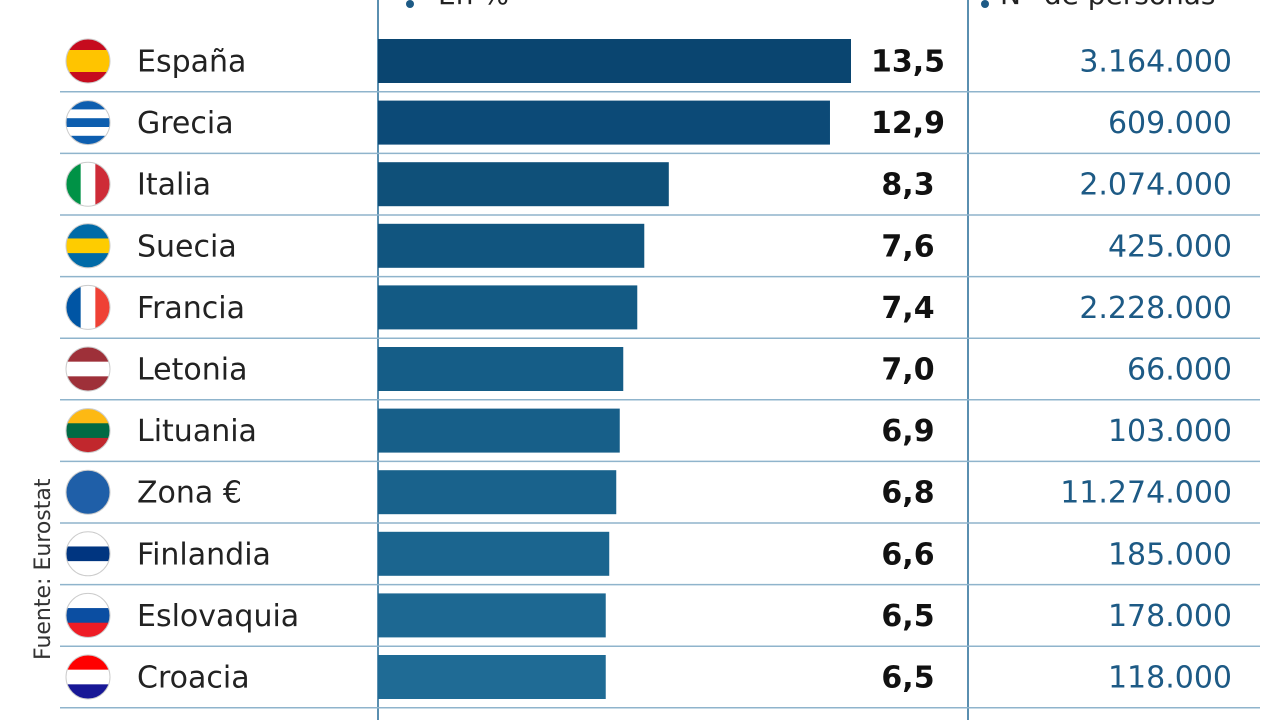 The height and width of the screenshot is (720, 1280). What do you see at coordinates (218, 616) in the screenshot?
I see `category-label: Eslovaquia` at bounding box center [218, 616].